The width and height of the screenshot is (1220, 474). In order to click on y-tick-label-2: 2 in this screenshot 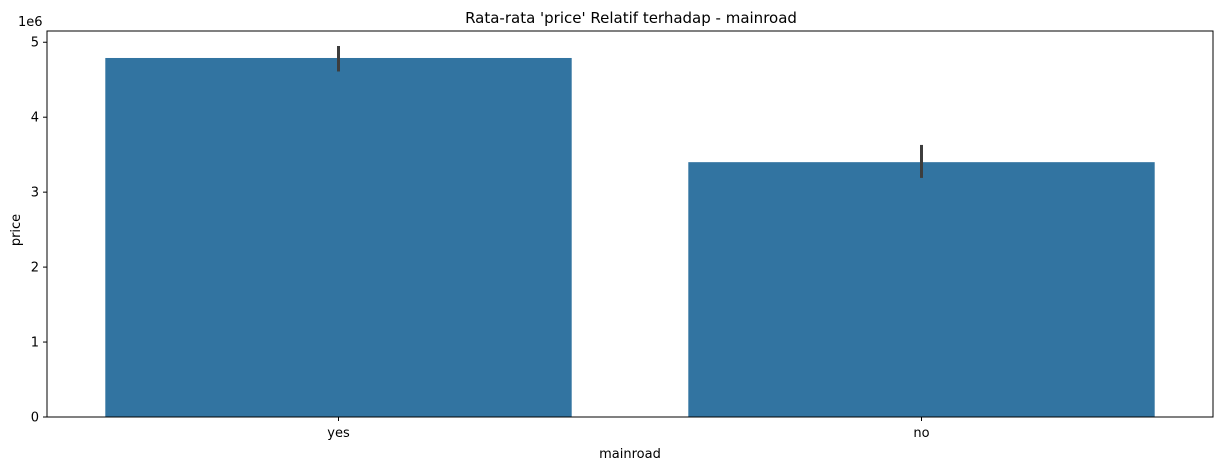, I will do `click(35, 268)`.